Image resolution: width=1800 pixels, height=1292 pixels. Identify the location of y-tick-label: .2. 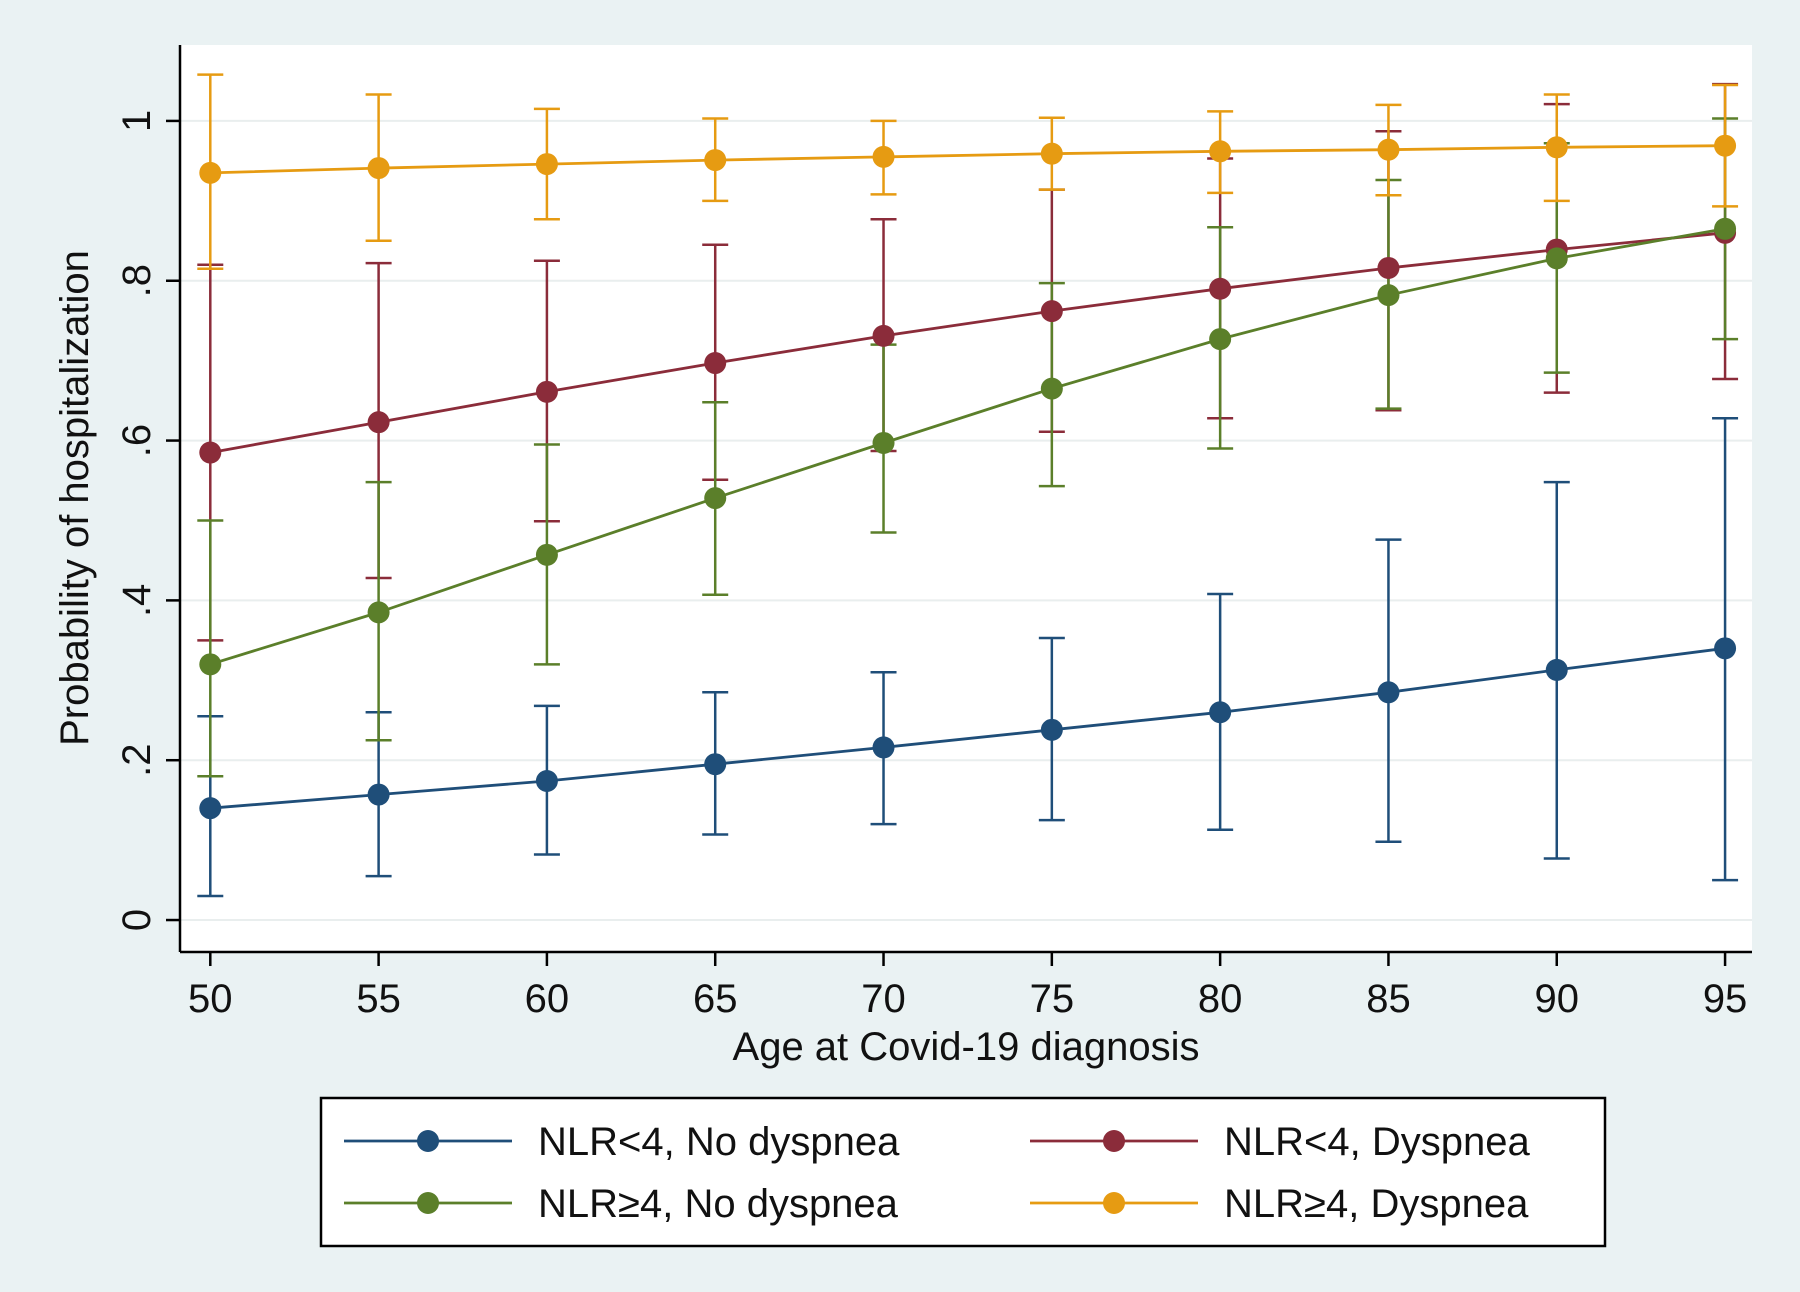
(137, 760).